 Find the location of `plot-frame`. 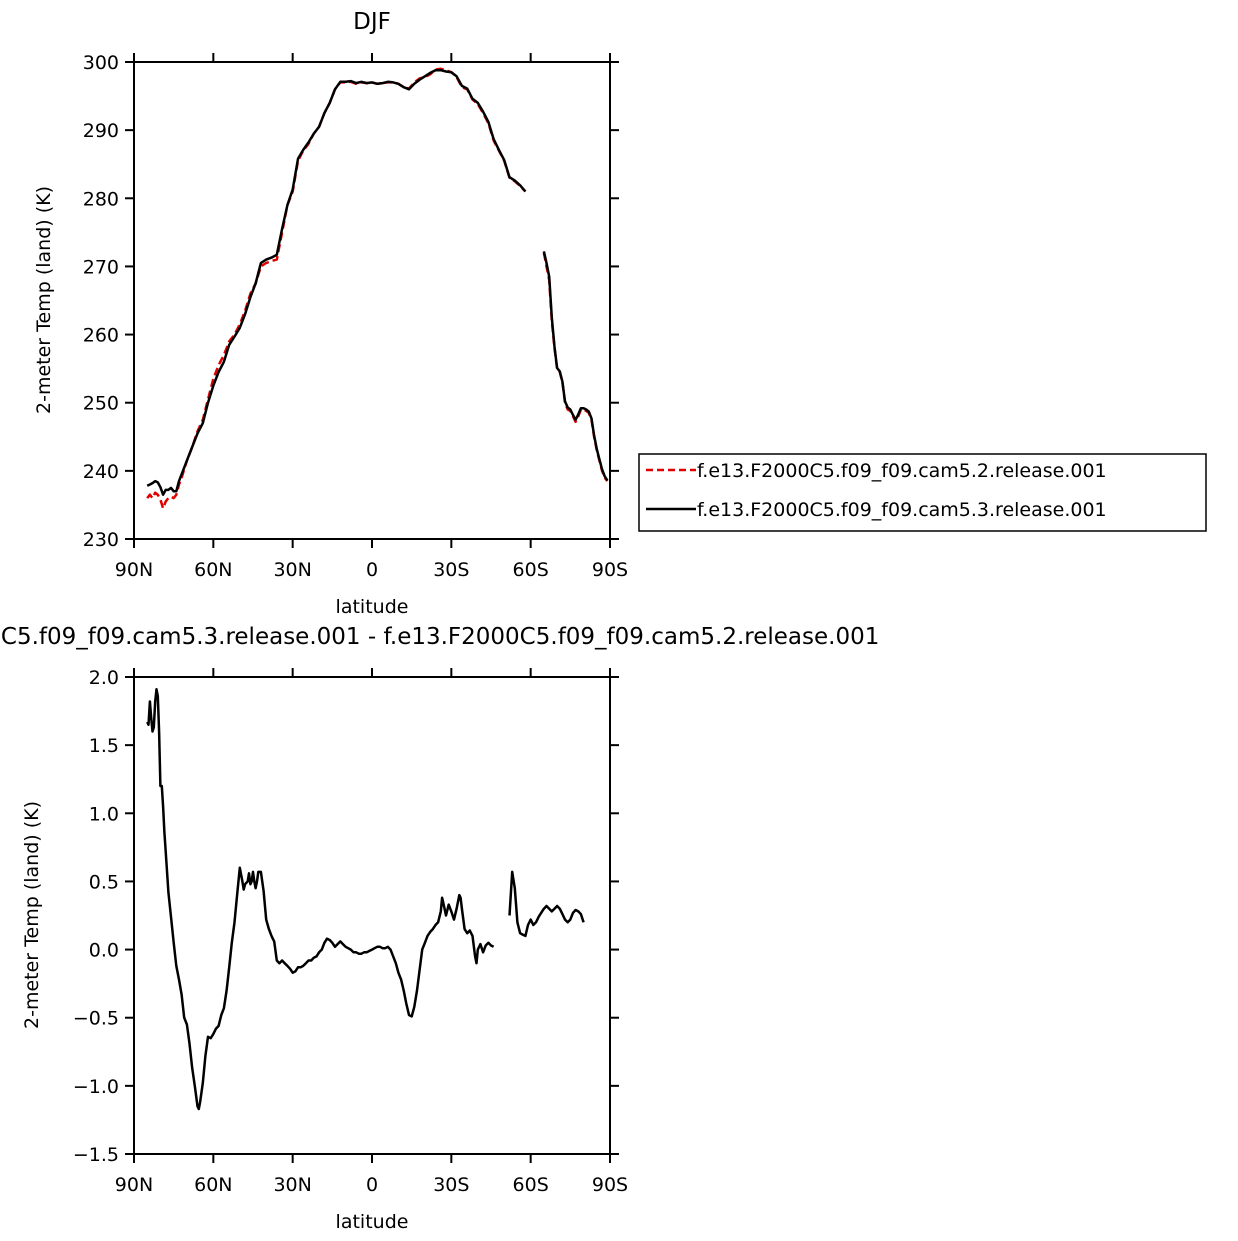

plot-frame is located at coordinates (372, 300).